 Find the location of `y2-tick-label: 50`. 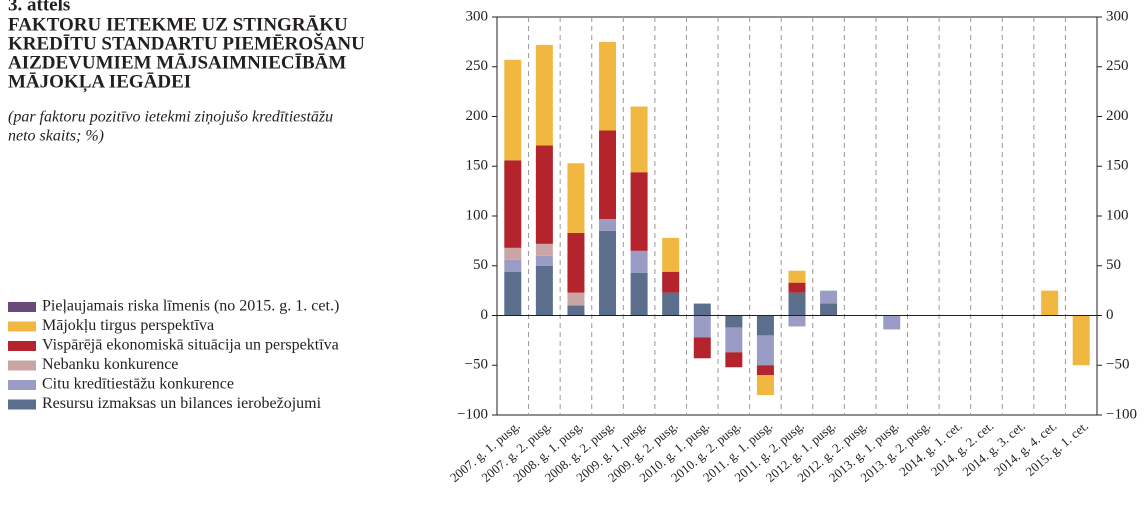

y2-tick-label: 50 is located at coordinates (1113, 265).